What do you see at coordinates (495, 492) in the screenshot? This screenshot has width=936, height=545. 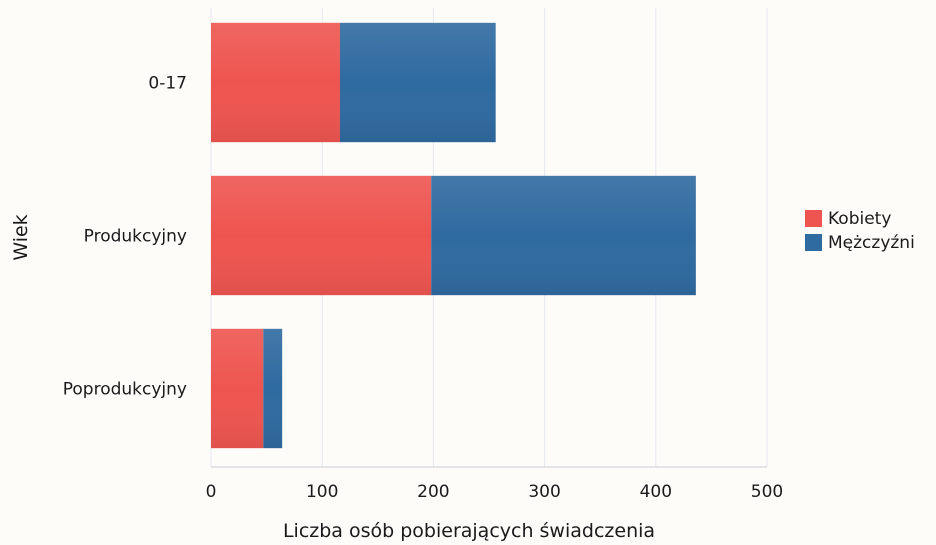 I see `x-tick-labels: 0 100 200 300 400 500` at bounding box center [495, 492].